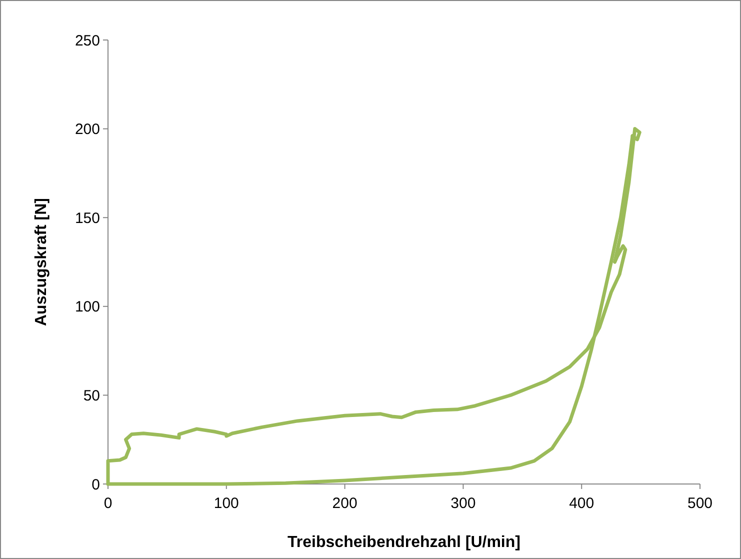 The width and height of the screenshot is (741, 559). Describe the element at coordinates (463, 503) in the screenshot. I see `x-tick-label: 300` at that location.